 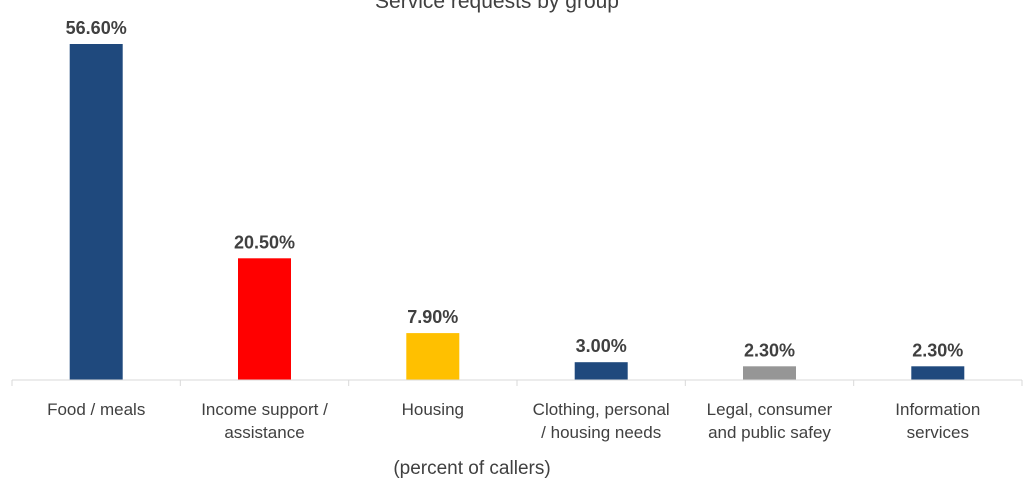 What do you see at coordinates (264, 421) in the screenshot?
I see `x-tick-label: Income support / assistance` at bounding box center [264, 421].